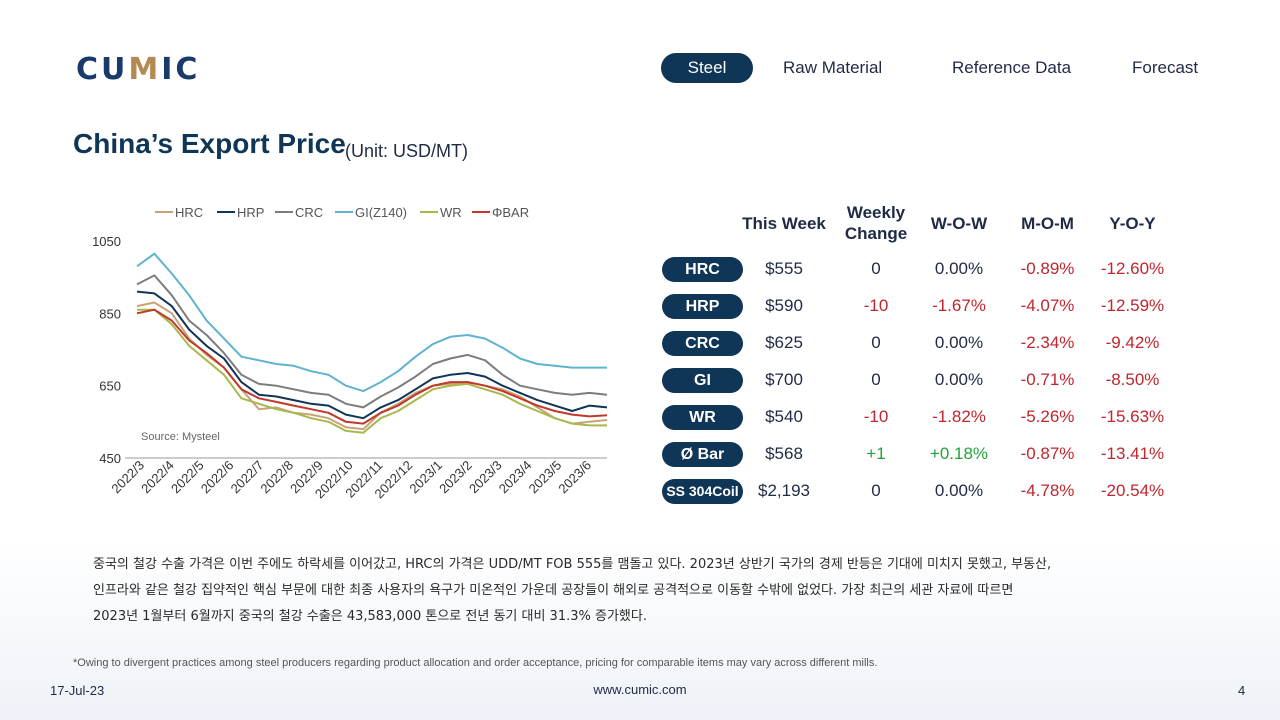 This screenshot has width=1280, height=720. What do you see at coordinates (574, 477) in the screenshot?
I see `x-tick-label: 2023/6` at bounding box center [574, 477].